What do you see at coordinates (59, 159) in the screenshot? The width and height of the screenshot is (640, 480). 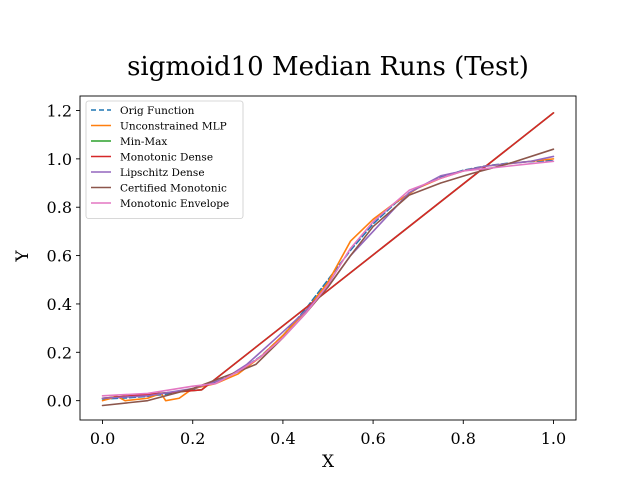 I see `y-tick-label: 1.0` at bounding box center [59, 159].